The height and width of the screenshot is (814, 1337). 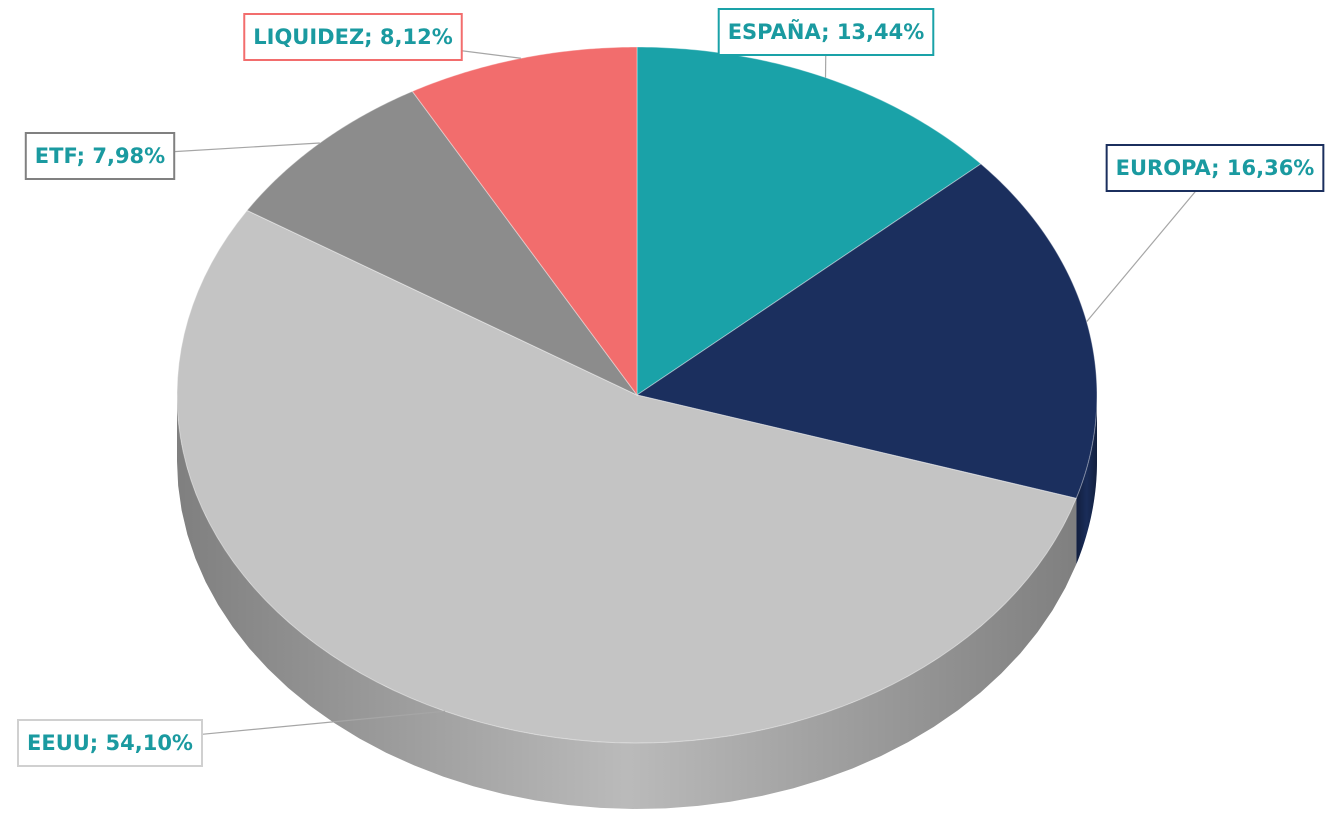 I want to click on data-label: LIQUIDEZ; 8,12%, so click(x=352, y=37).